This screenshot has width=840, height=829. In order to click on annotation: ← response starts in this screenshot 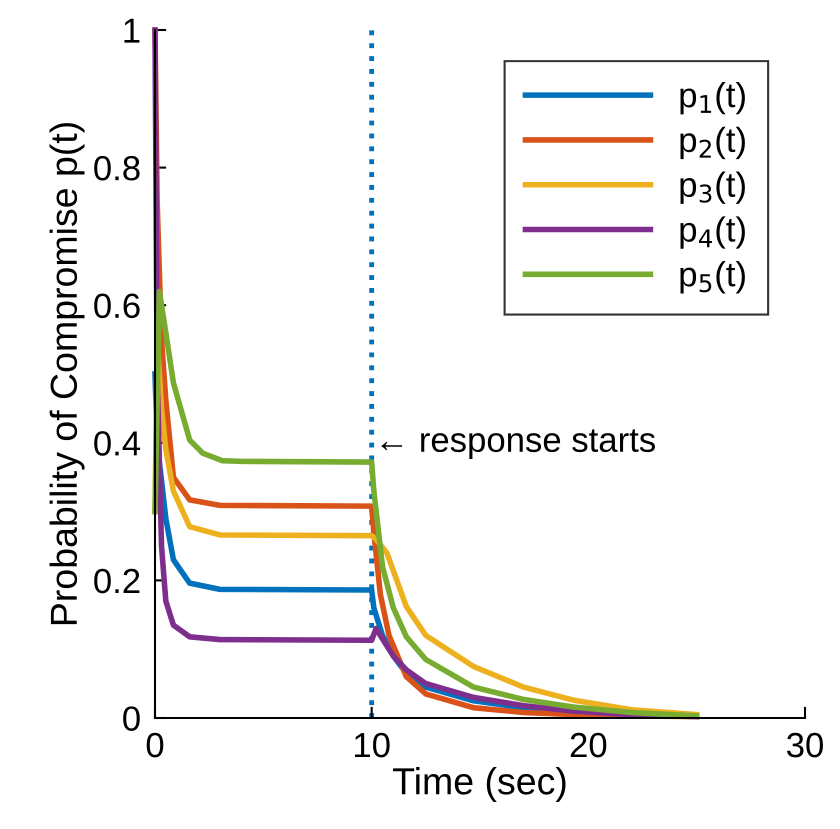, I will do `click(518, 444)`.